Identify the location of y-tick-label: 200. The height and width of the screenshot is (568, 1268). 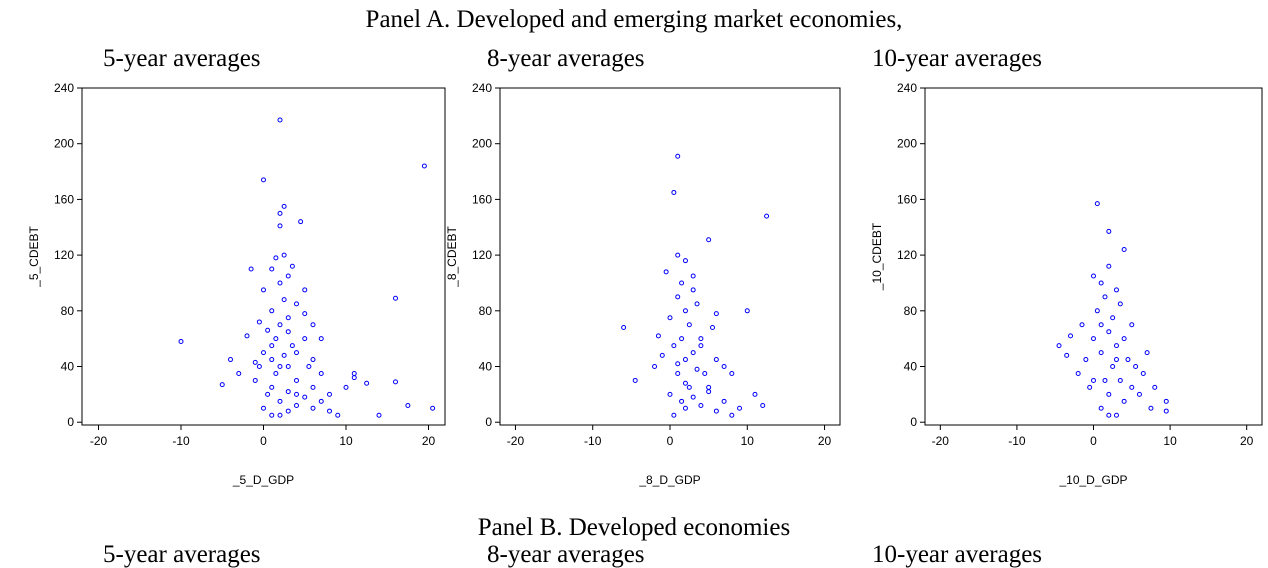
(64, 144).